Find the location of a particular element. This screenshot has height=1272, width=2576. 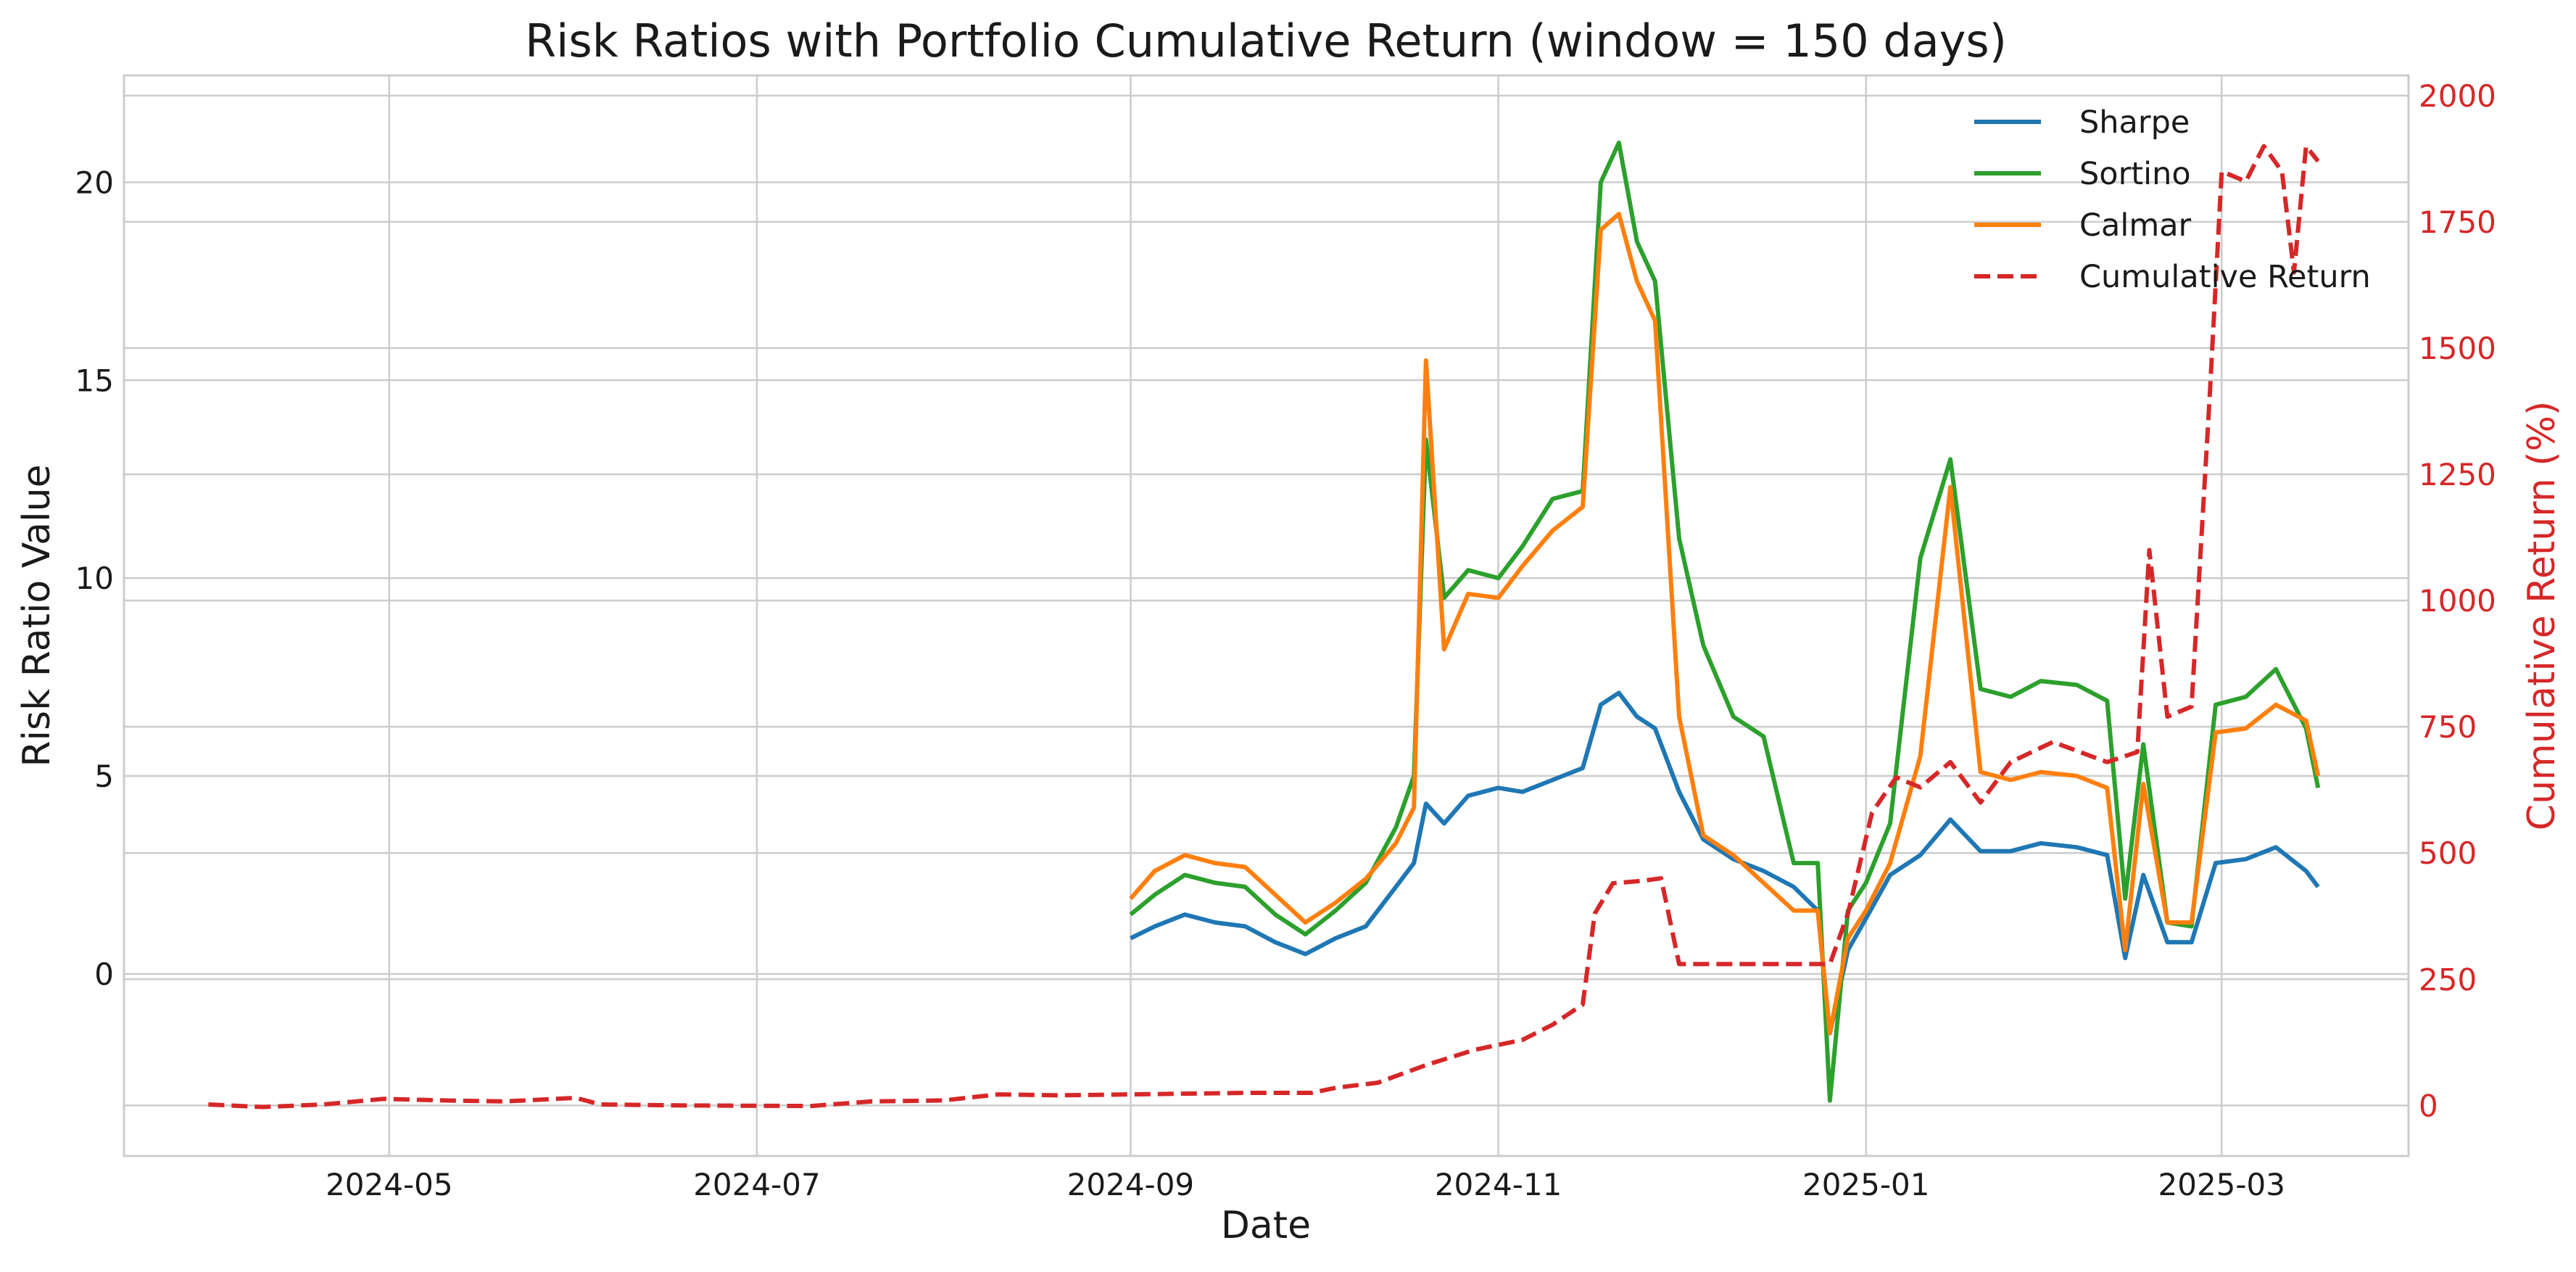

y2-tick-label: 1250 is located at coordinates (2458, 475).